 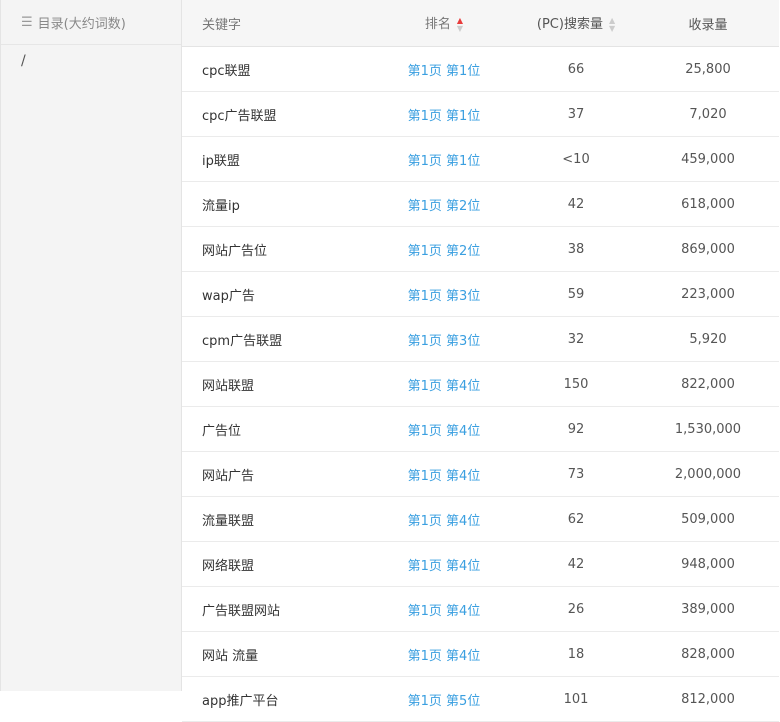 I want to click on keyword-cell: ip联盟, so click(x=277, y=159).